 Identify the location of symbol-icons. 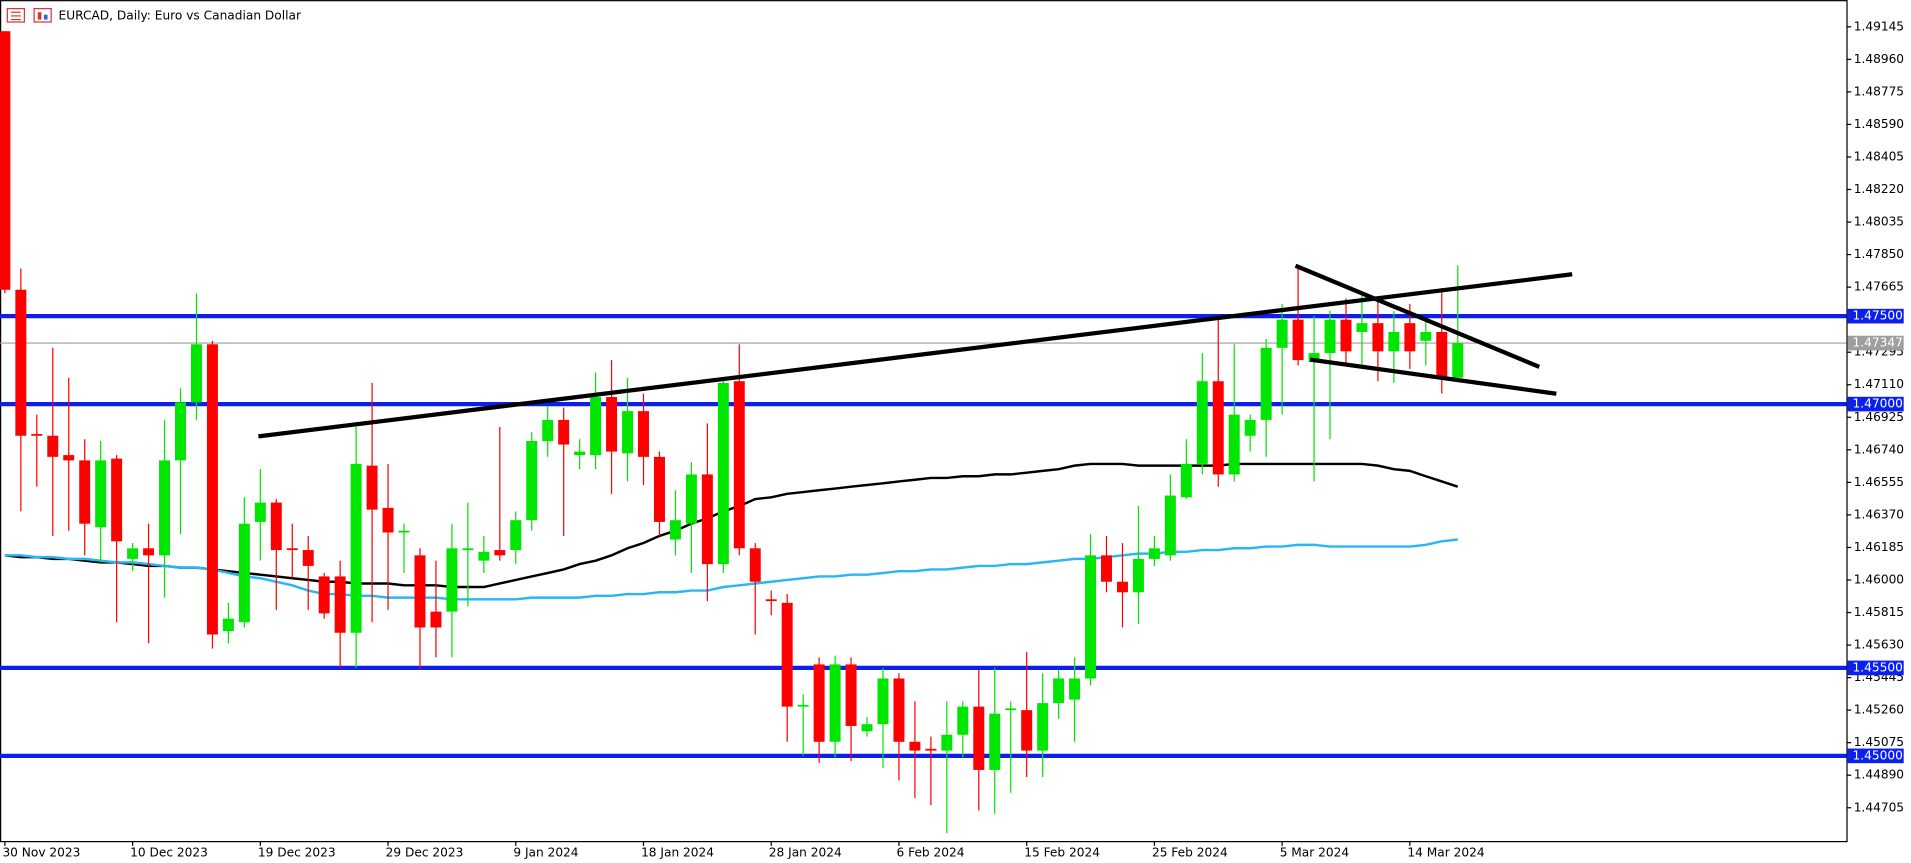
(29, 15).